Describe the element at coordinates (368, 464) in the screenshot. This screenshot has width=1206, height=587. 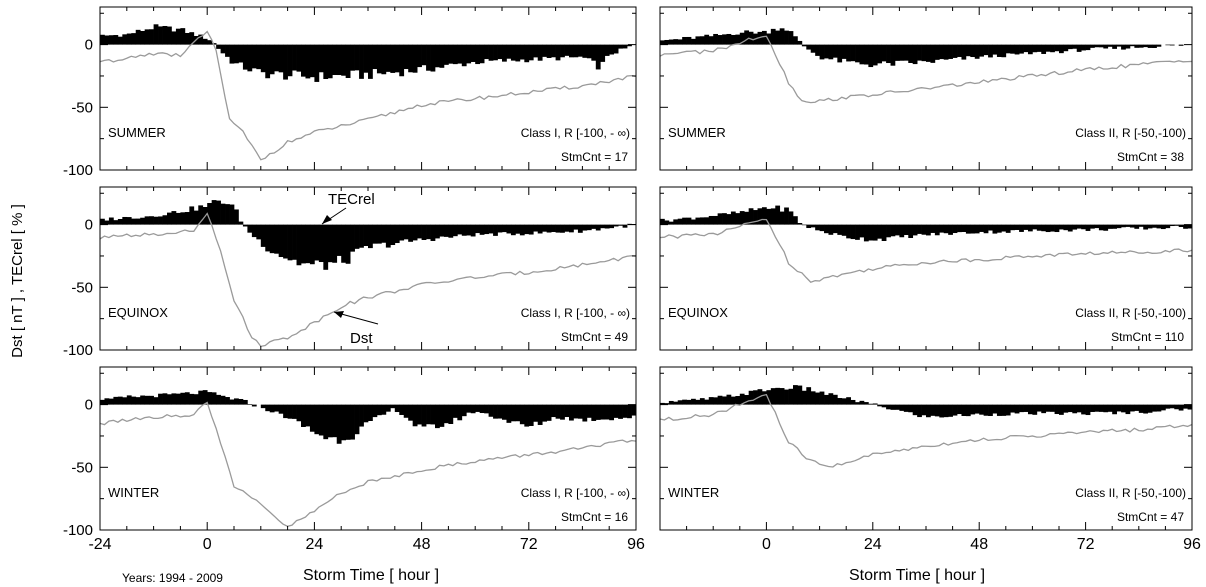
I see `dst-line` at that location.